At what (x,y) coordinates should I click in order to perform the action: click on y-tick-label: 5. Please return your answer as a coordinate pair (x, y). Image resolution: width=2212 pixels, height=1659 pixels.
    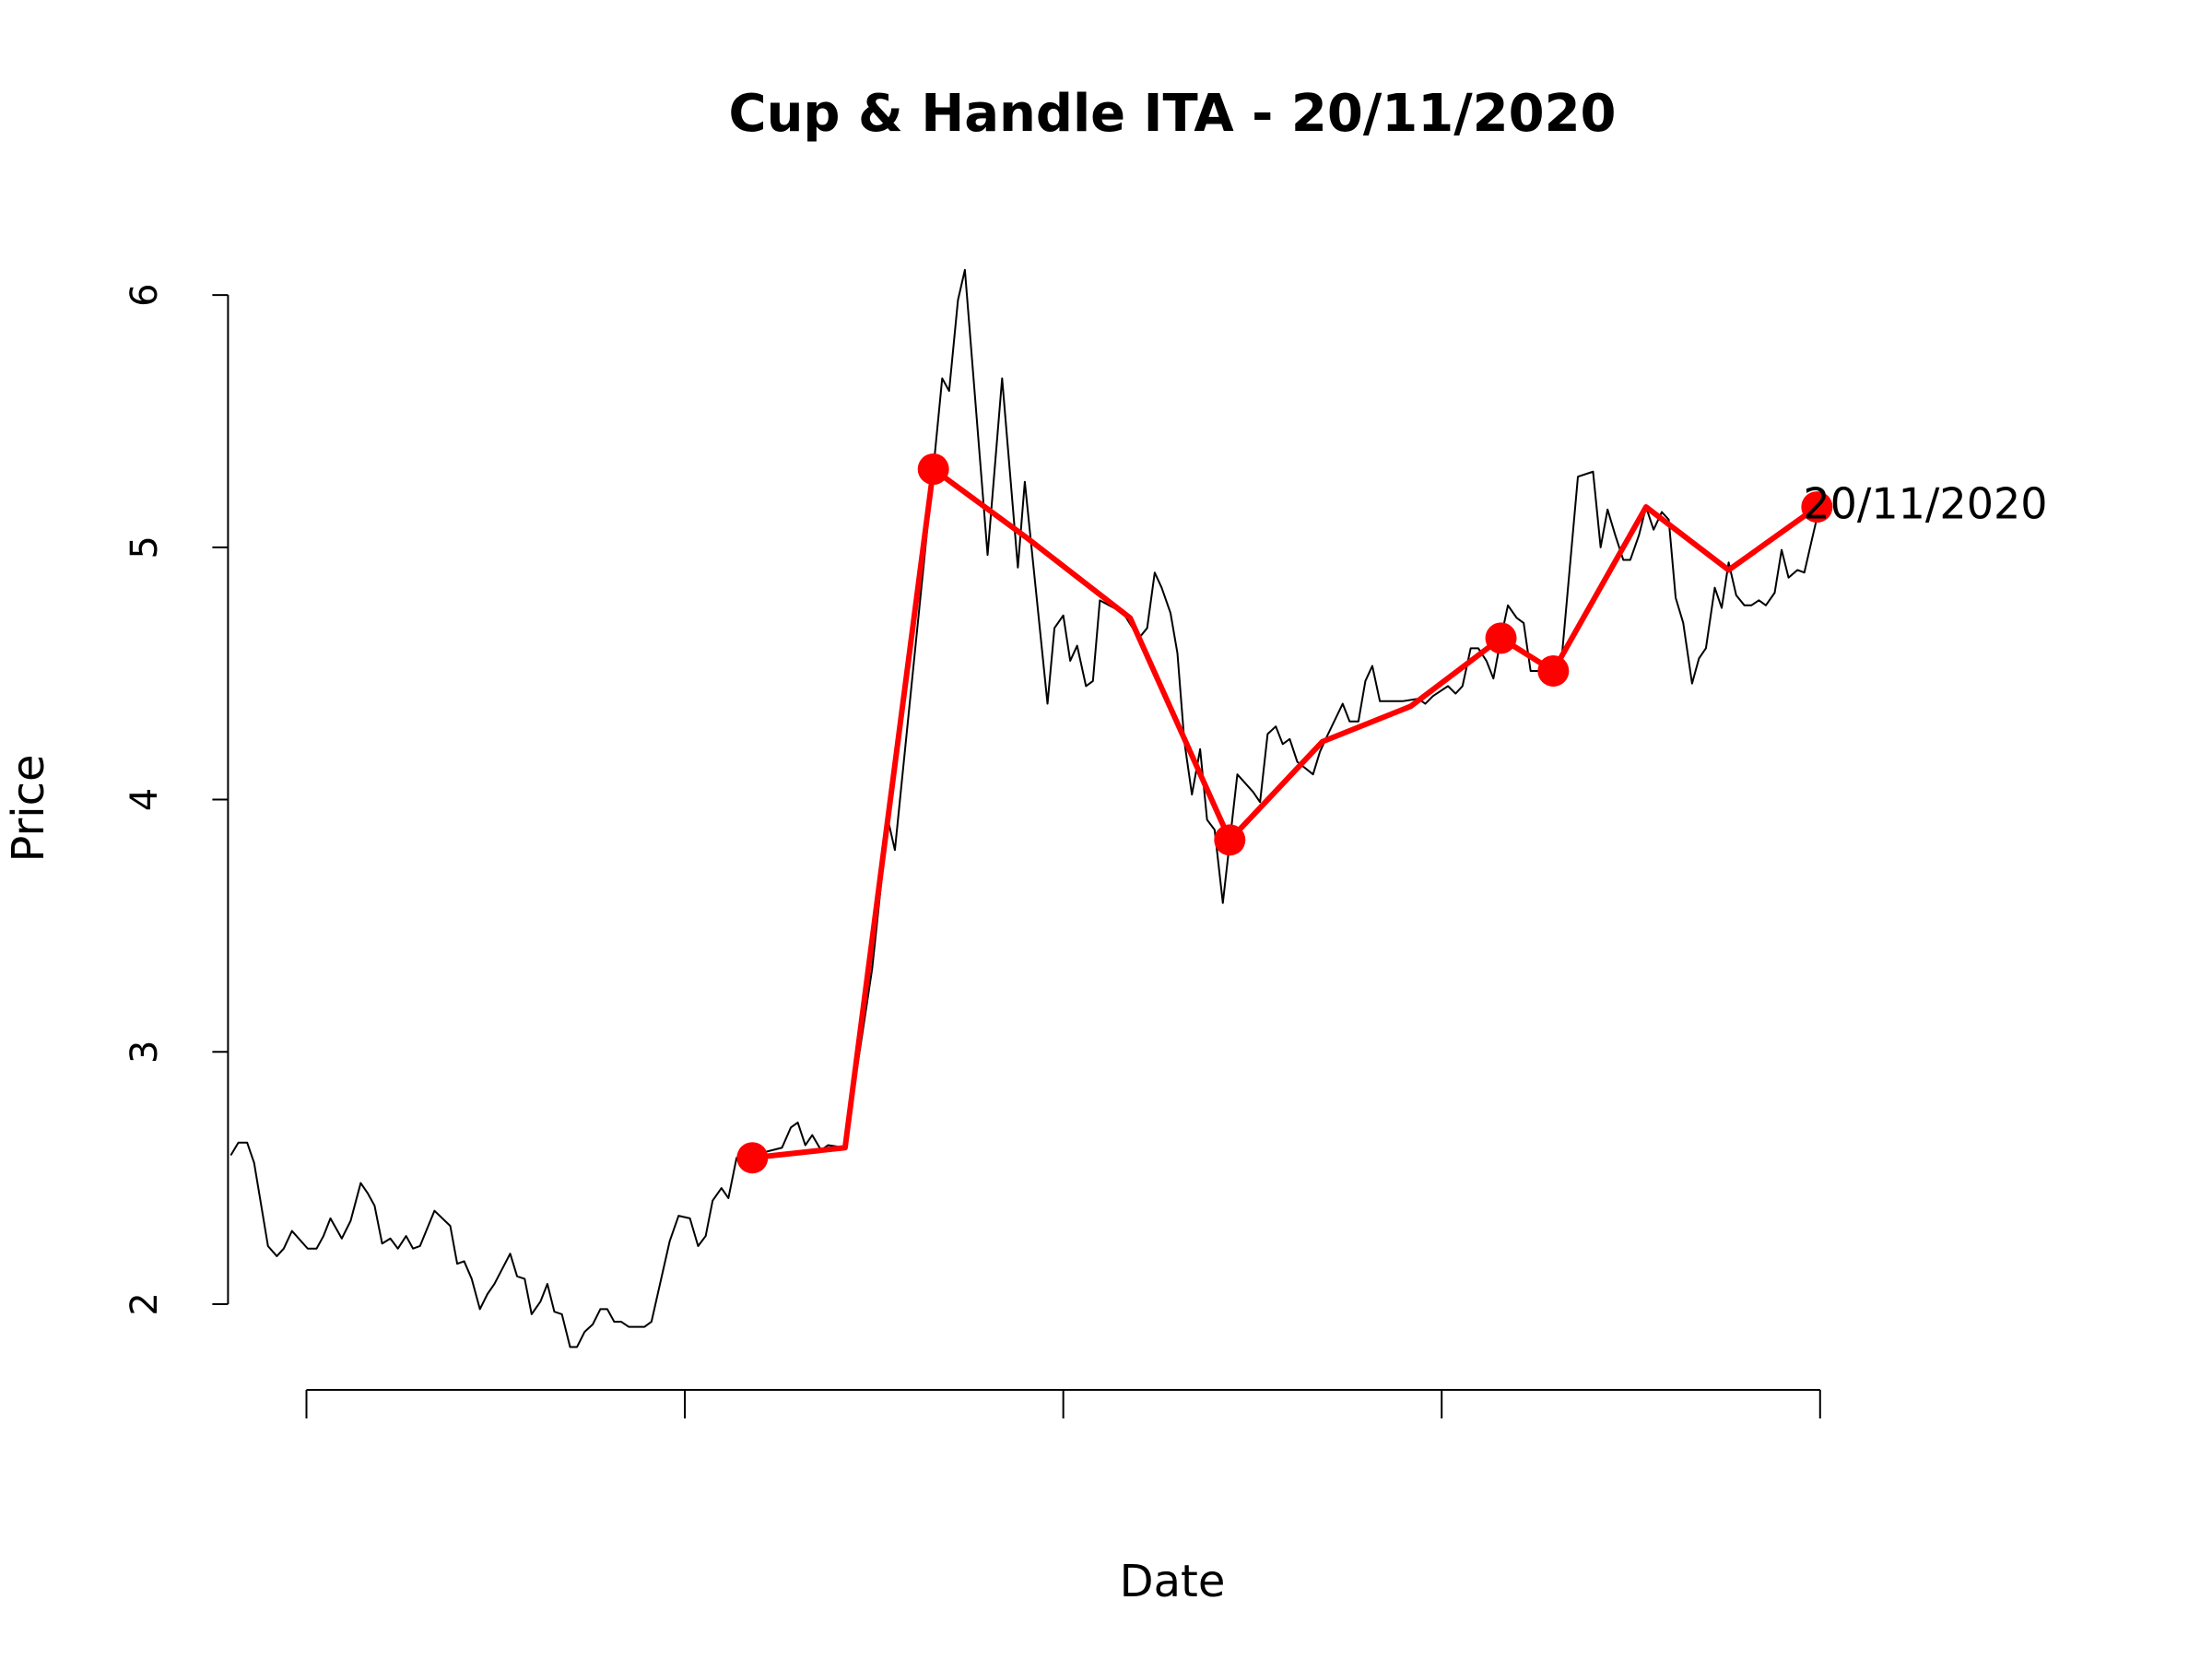
    Looking at the image, I should click on (145, 547).